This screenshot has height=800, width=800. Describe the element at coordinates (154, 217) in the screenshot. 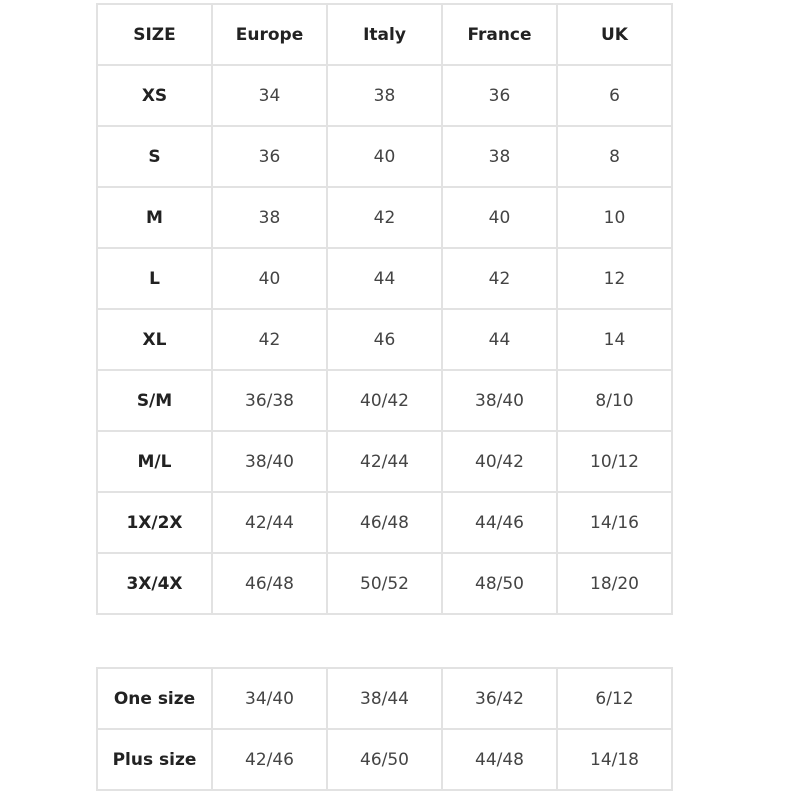

I see `size-label-cell: M` at that location.